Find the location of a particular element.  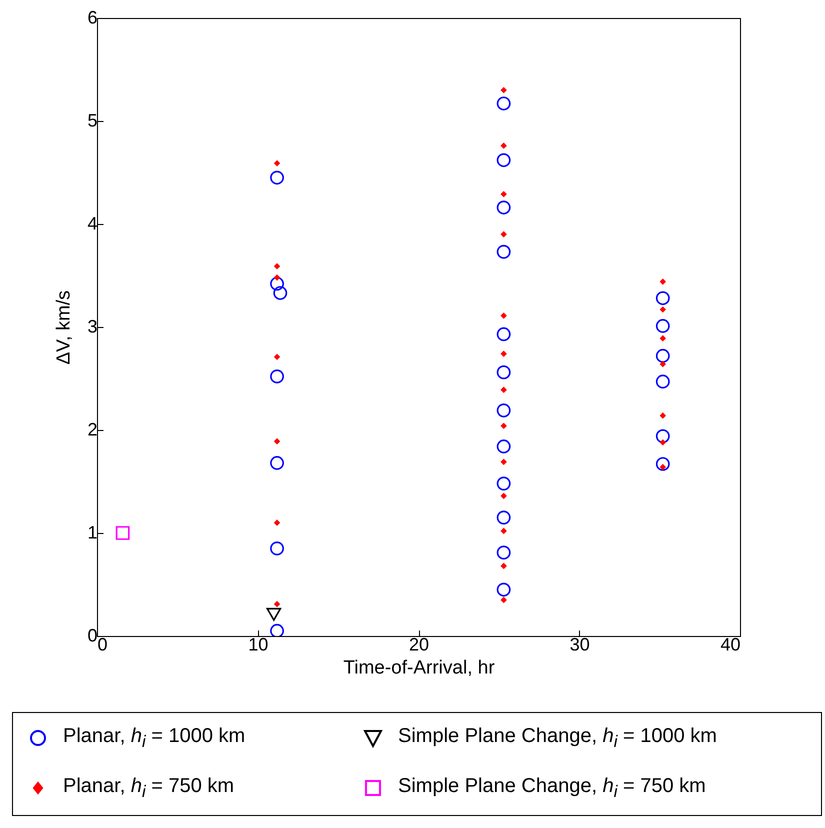

y-tick-label: 5 is located at coordinates (92, 120).